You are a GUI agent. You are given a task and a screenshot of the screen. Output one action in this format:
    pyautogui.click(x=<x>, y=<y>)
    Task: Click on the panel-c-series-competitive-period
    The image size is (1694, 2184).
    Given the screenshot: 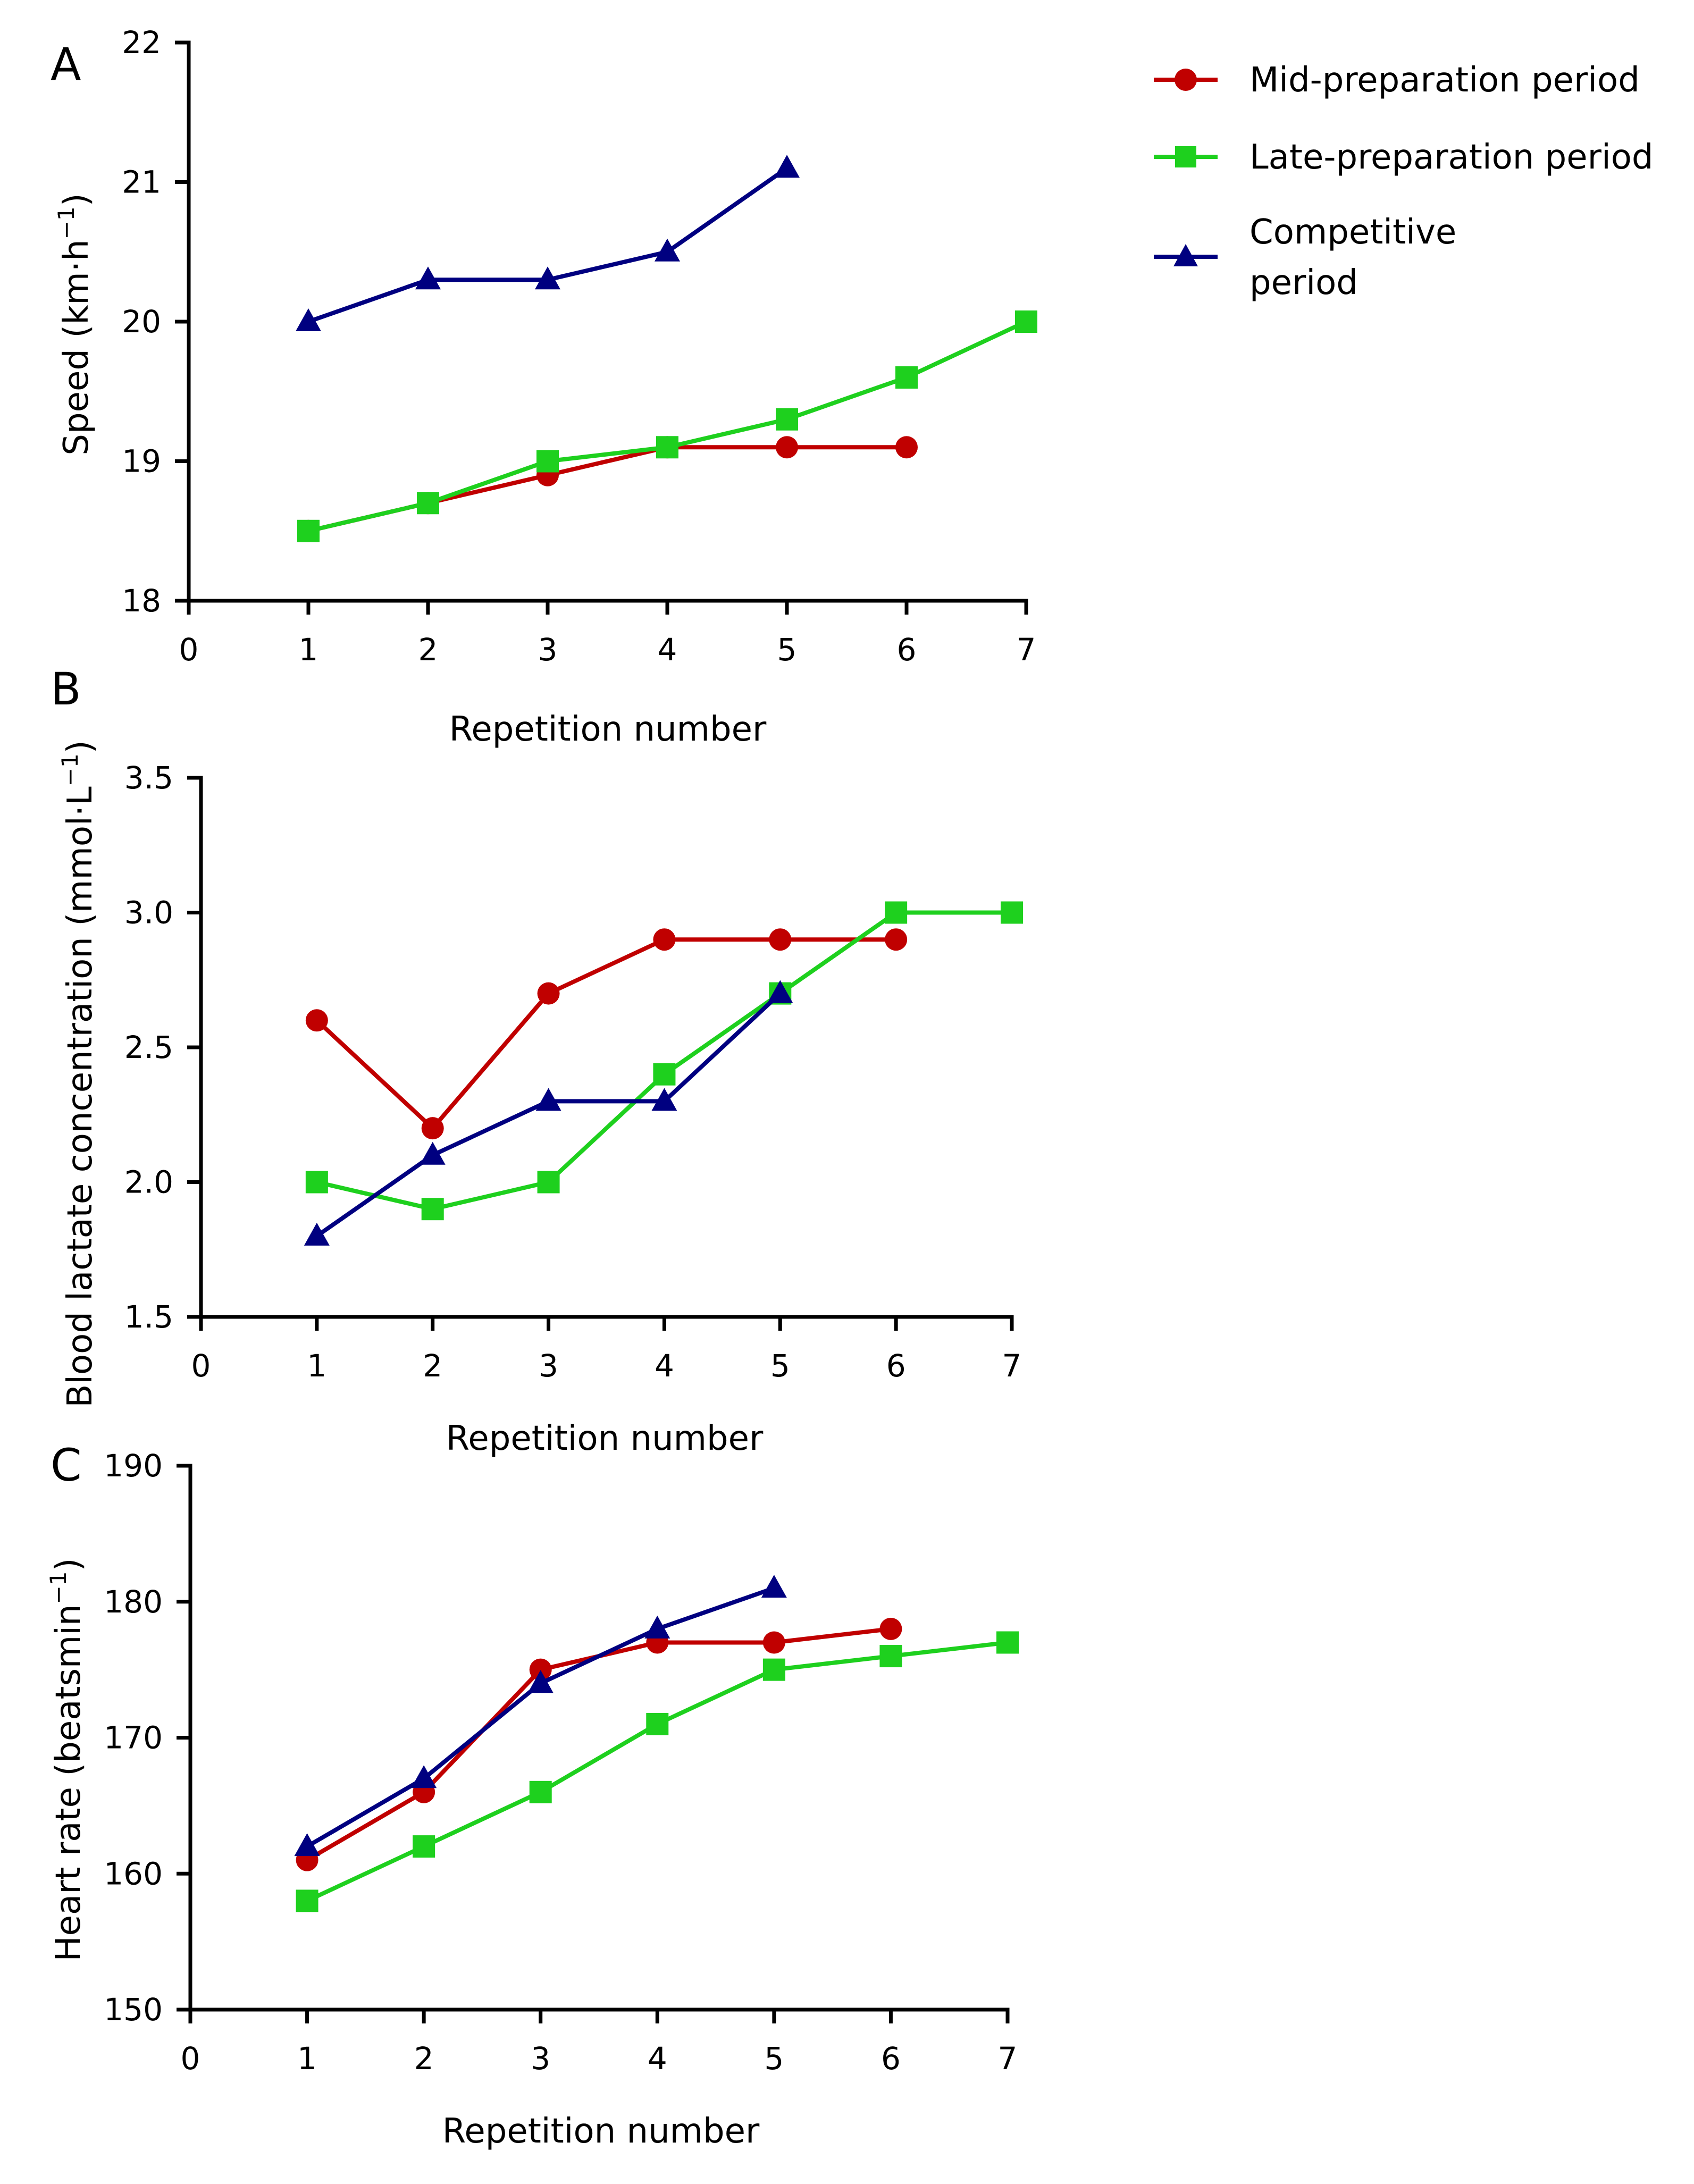 What is the action you would take?
    pyautogui.click(x=540, y=1716)
    